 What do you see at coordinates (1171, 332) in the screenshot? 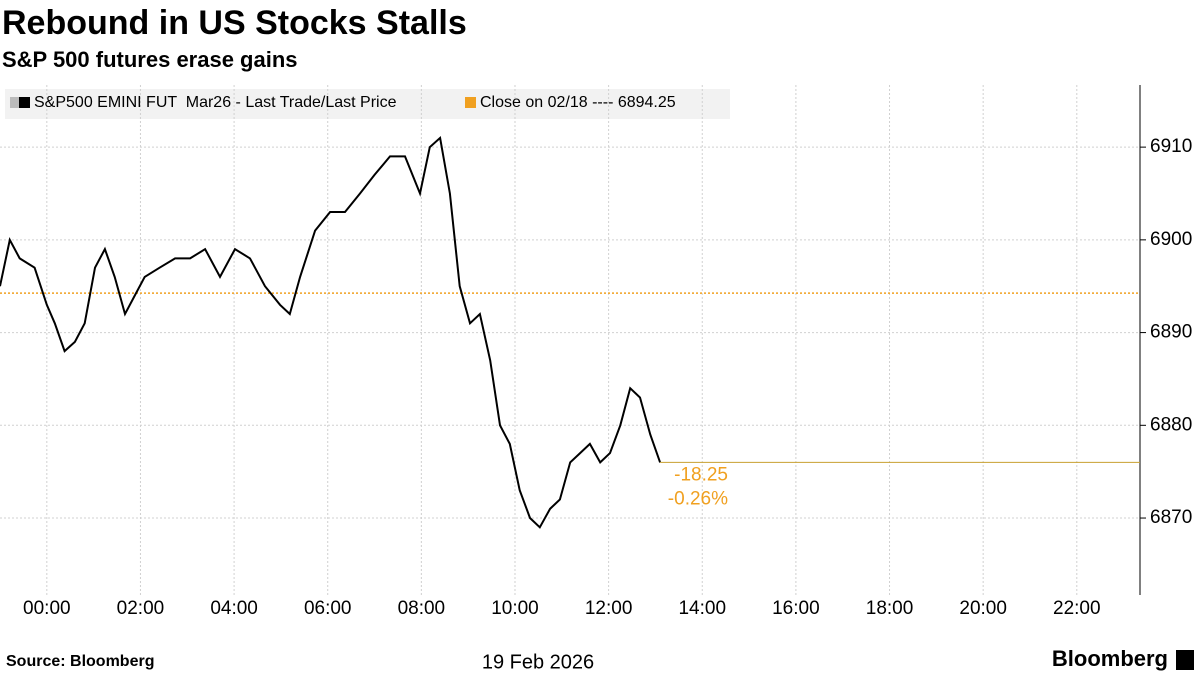
I see `y-tick-label: 6890` at bounding box center [1171, 332].